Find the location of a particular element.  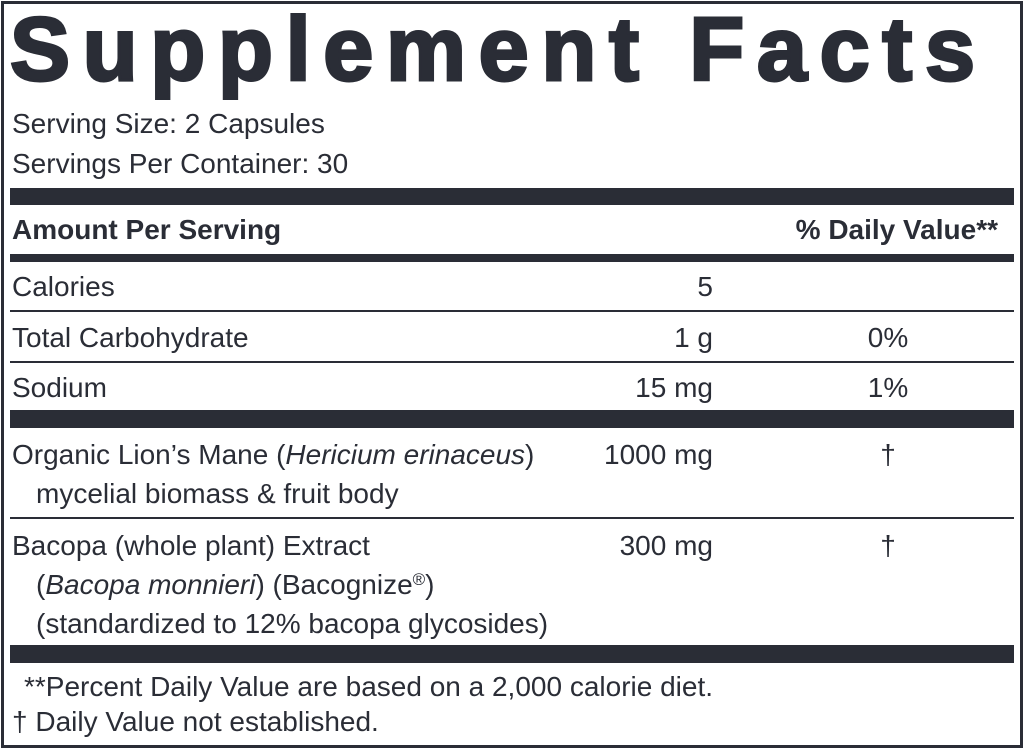

title-svg: Supplement Facts is located at coordinates (493, 50).